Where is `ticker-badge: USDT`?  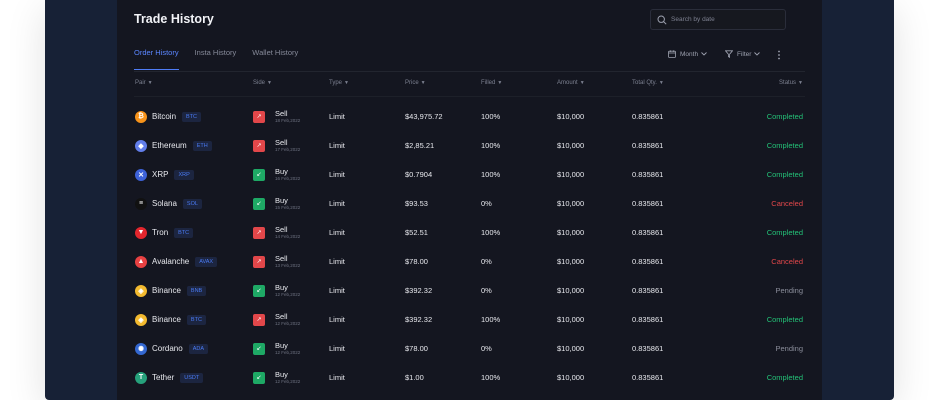 ticker-badge: USDT is located at coordinates (192, 377).